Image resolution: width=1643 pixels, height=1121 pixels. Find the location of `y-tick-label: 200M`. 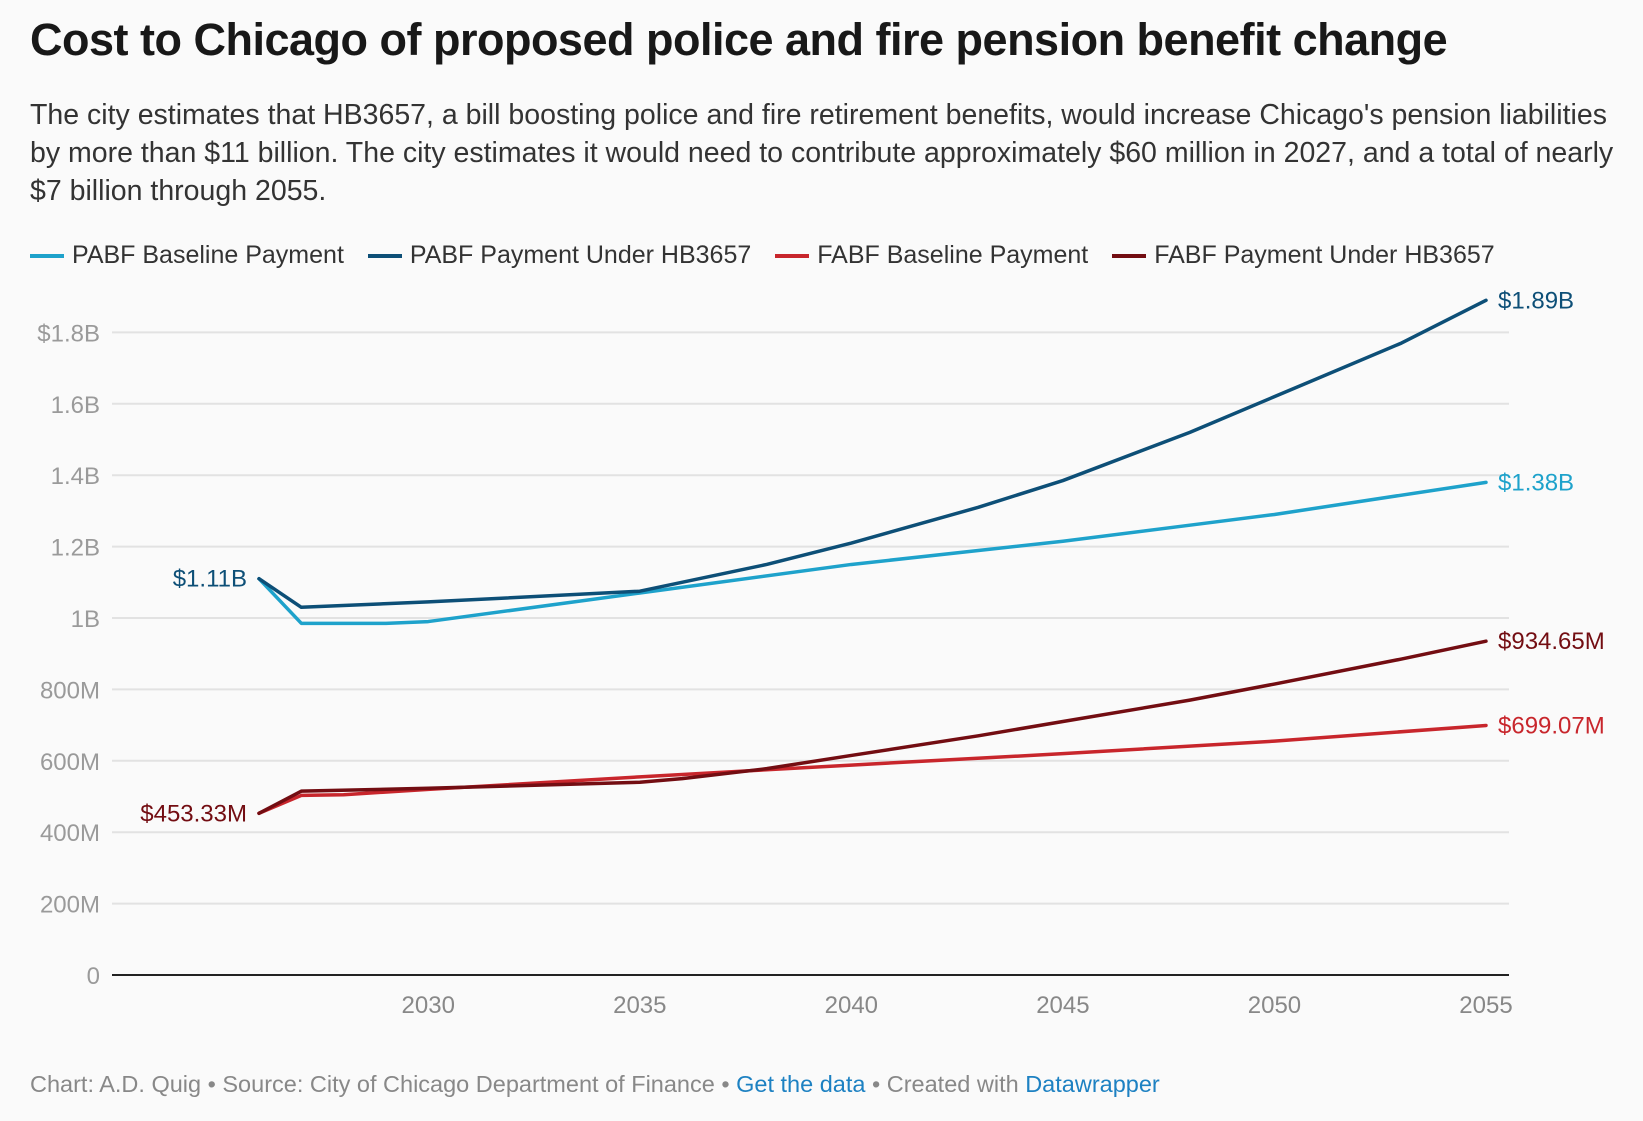

y-tick-label: 200M is located at coordinates (70, 905).